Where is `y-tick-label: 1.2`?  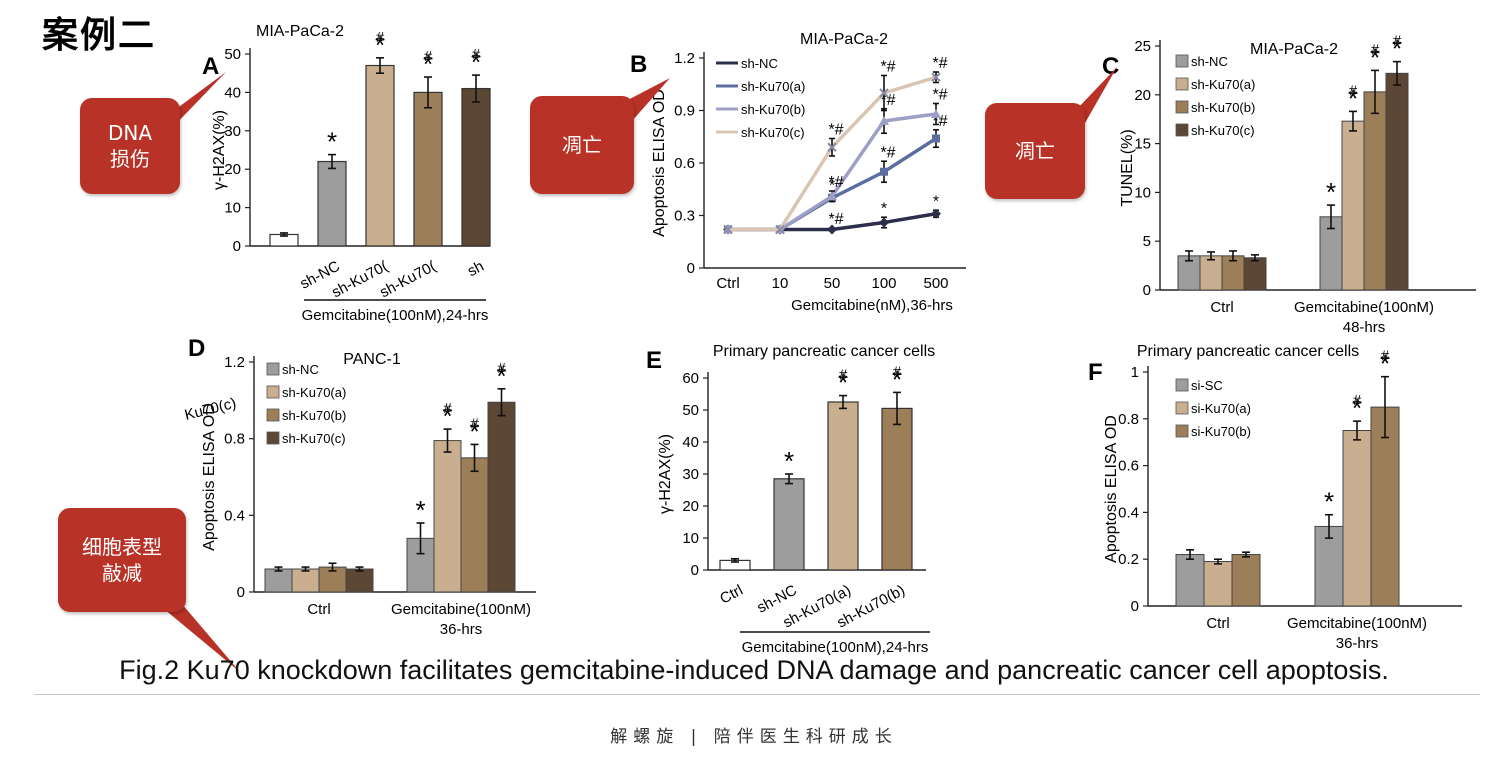 y-tick-label: 1.2 is located at coordinates (234, 362).